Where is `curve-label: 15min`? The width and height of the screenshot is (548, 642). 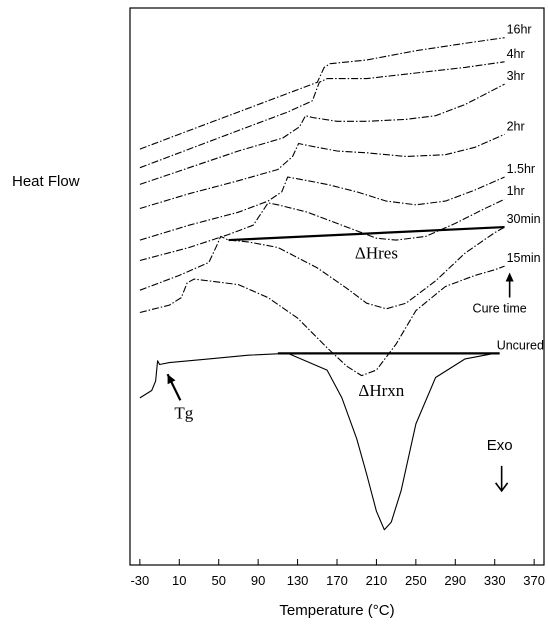 curve-label: 15min is located at coordinates (524, 258).